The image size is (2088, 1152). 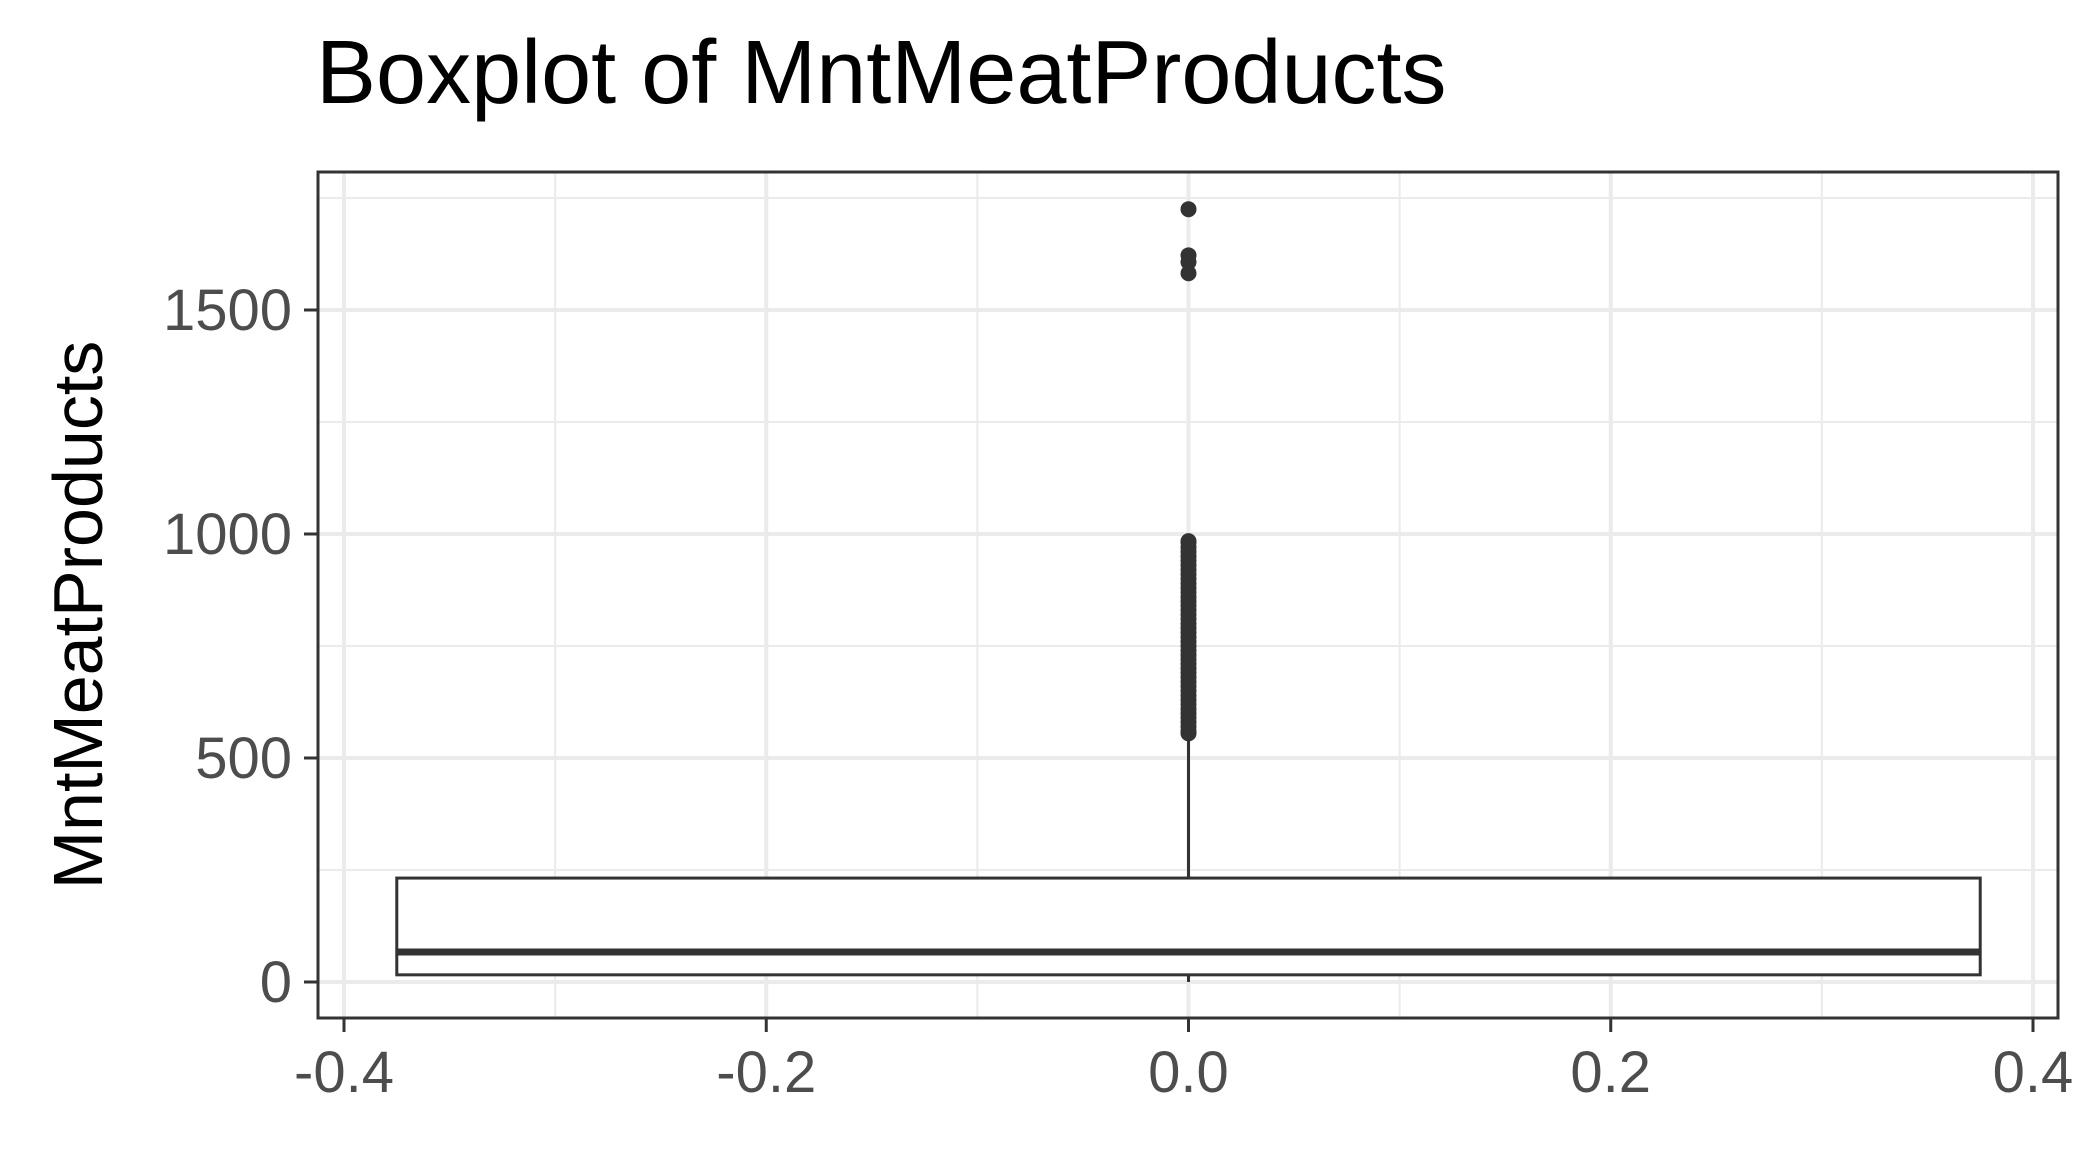 I want to click on y-axis: 0 500 1000 1500, so click(x=240, y=646).